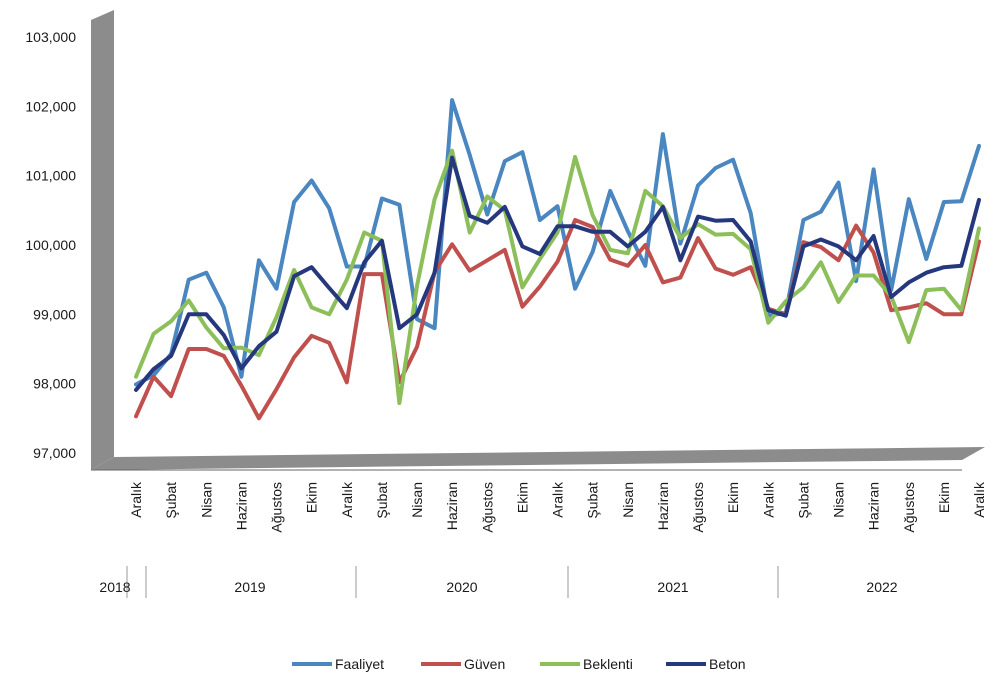  Describe the element at coordinates (727, 664) in the screenshot. I see `legend-label-beton: Beton` at that location.